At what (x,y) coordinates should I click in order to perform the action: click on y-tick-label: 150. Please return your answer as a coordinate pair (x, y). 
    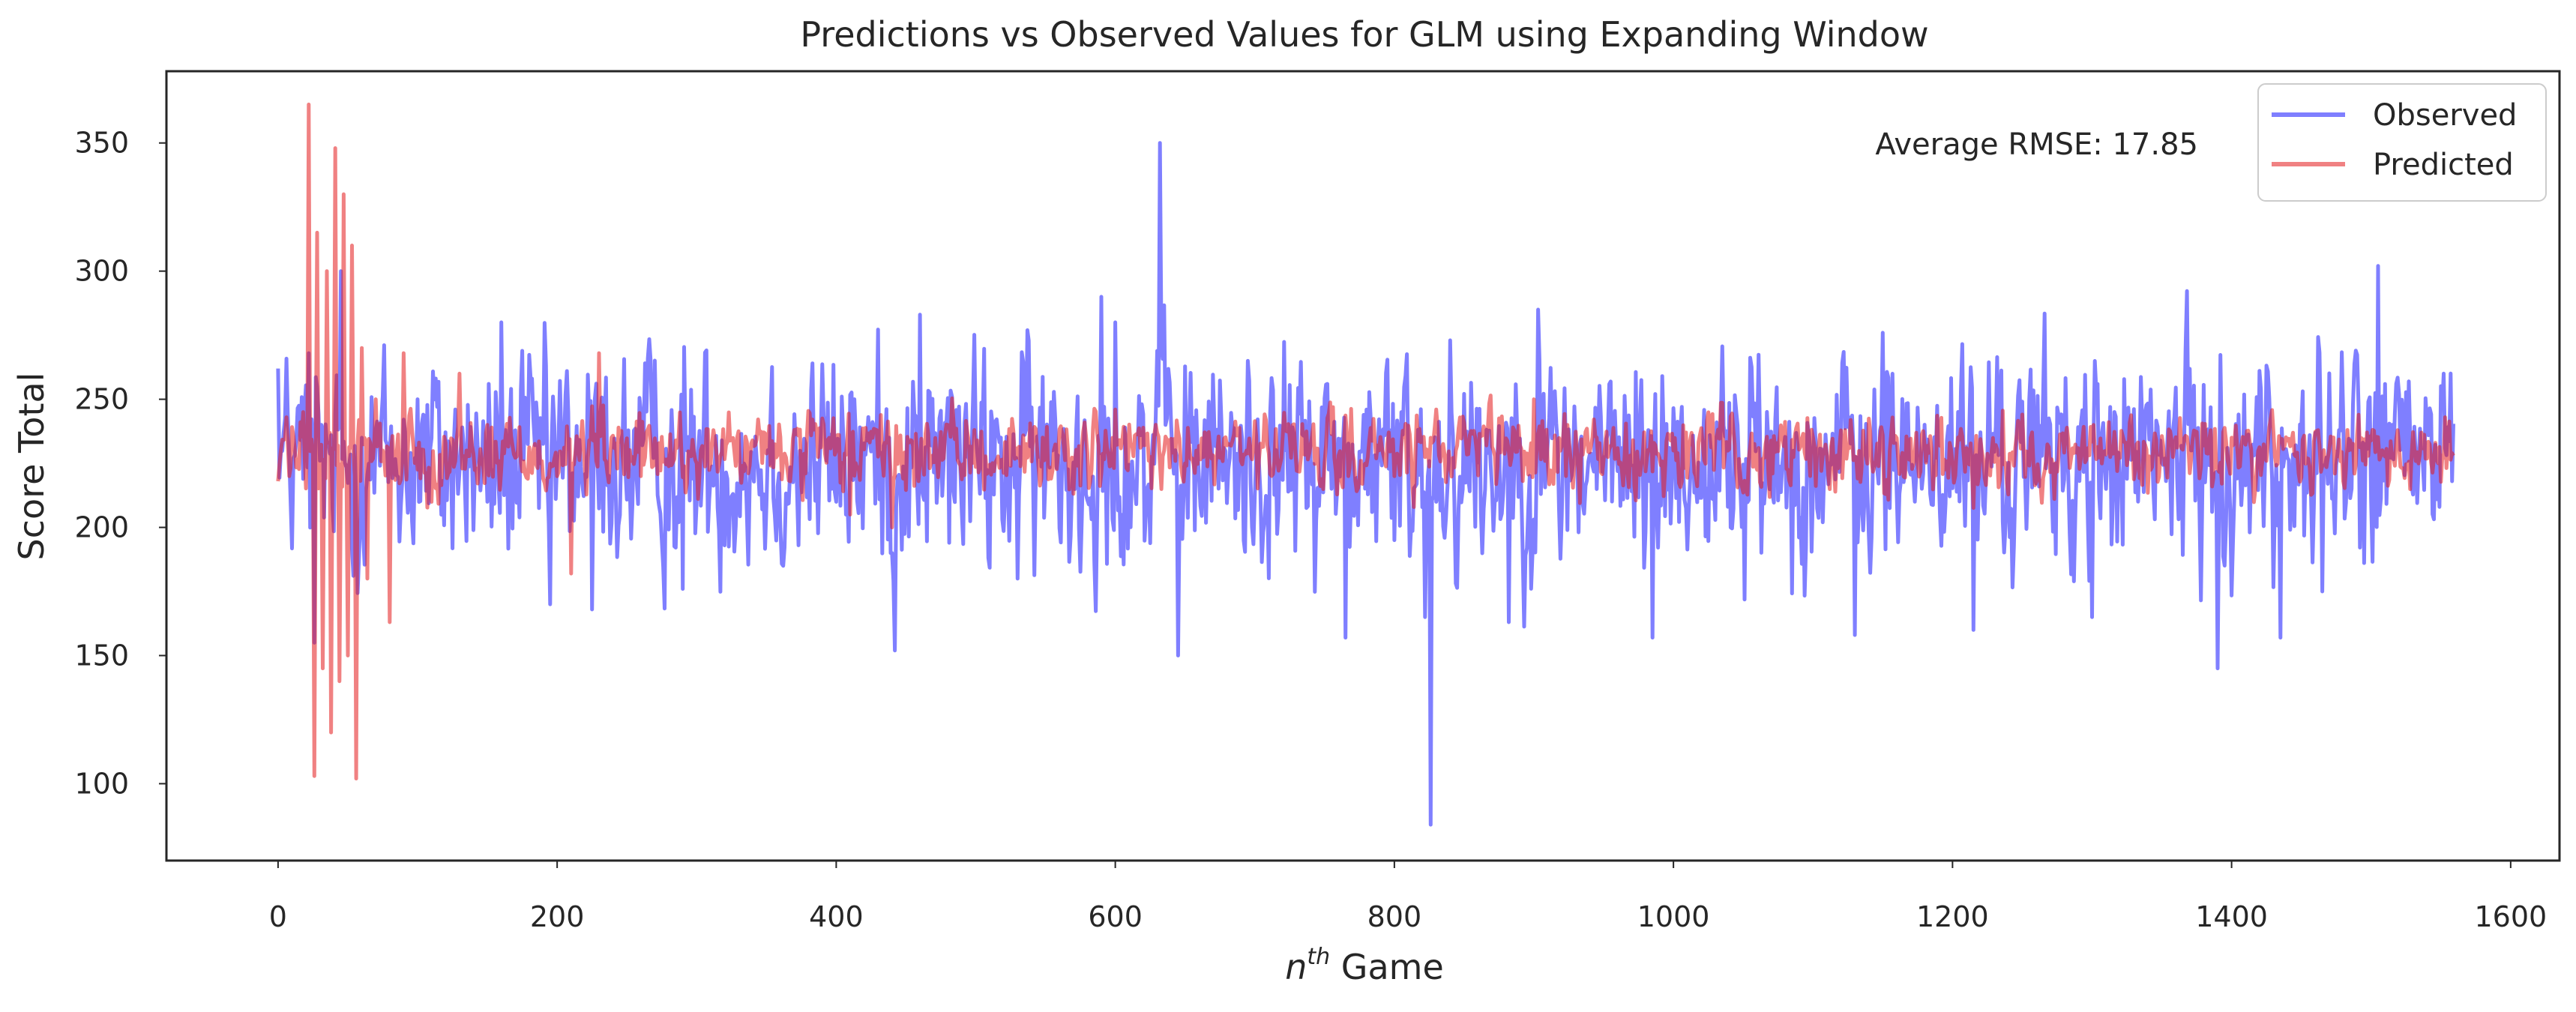
    Looking at the image, I should click on (101, 656).